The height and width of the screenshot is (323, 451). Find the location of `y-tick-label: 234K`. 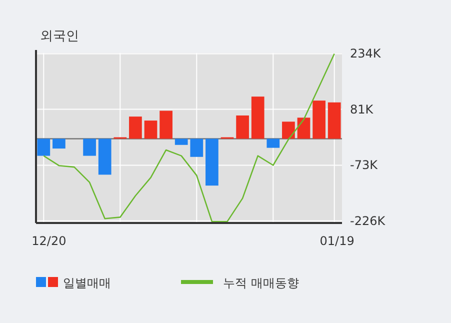

y-tick-label: 234K is located at coordinates (366, 53).